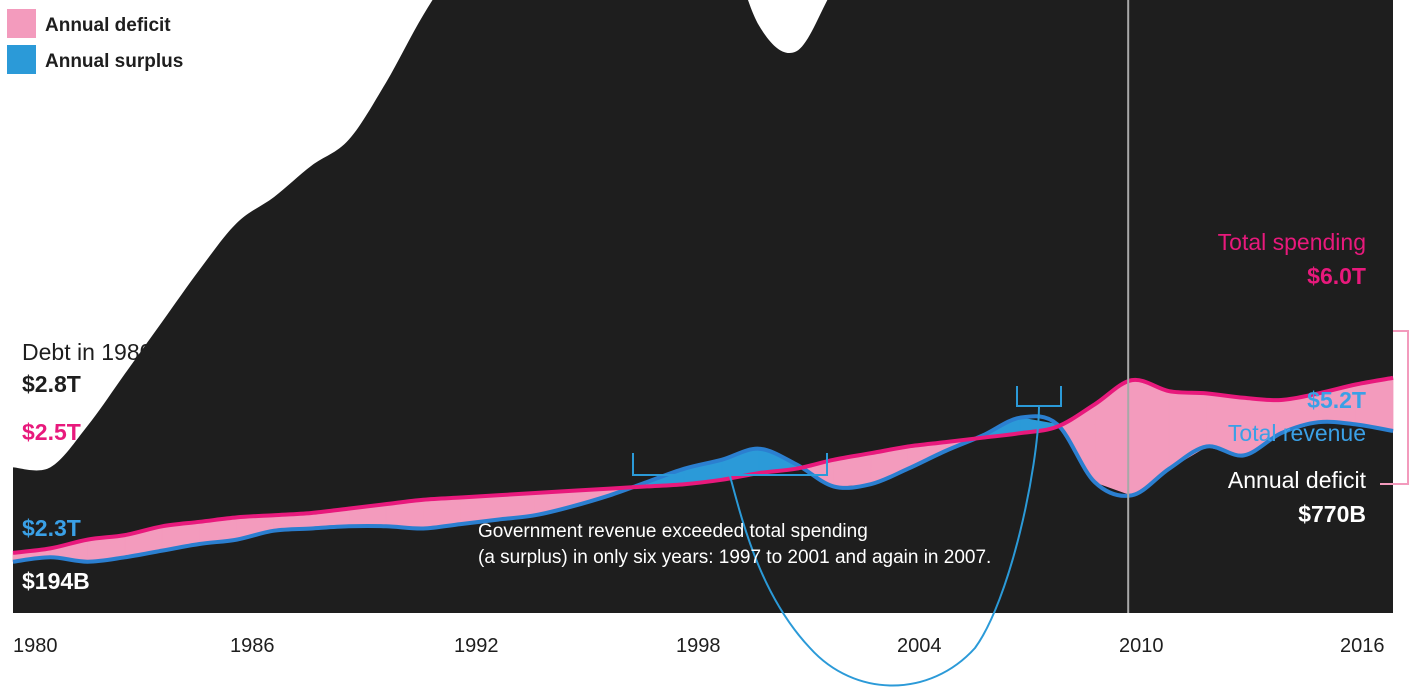  What do you see at coordinates (51, 432) in the screenshot?
I see `spending-1980-value: $2.5T` at bounding box center [51, 432].